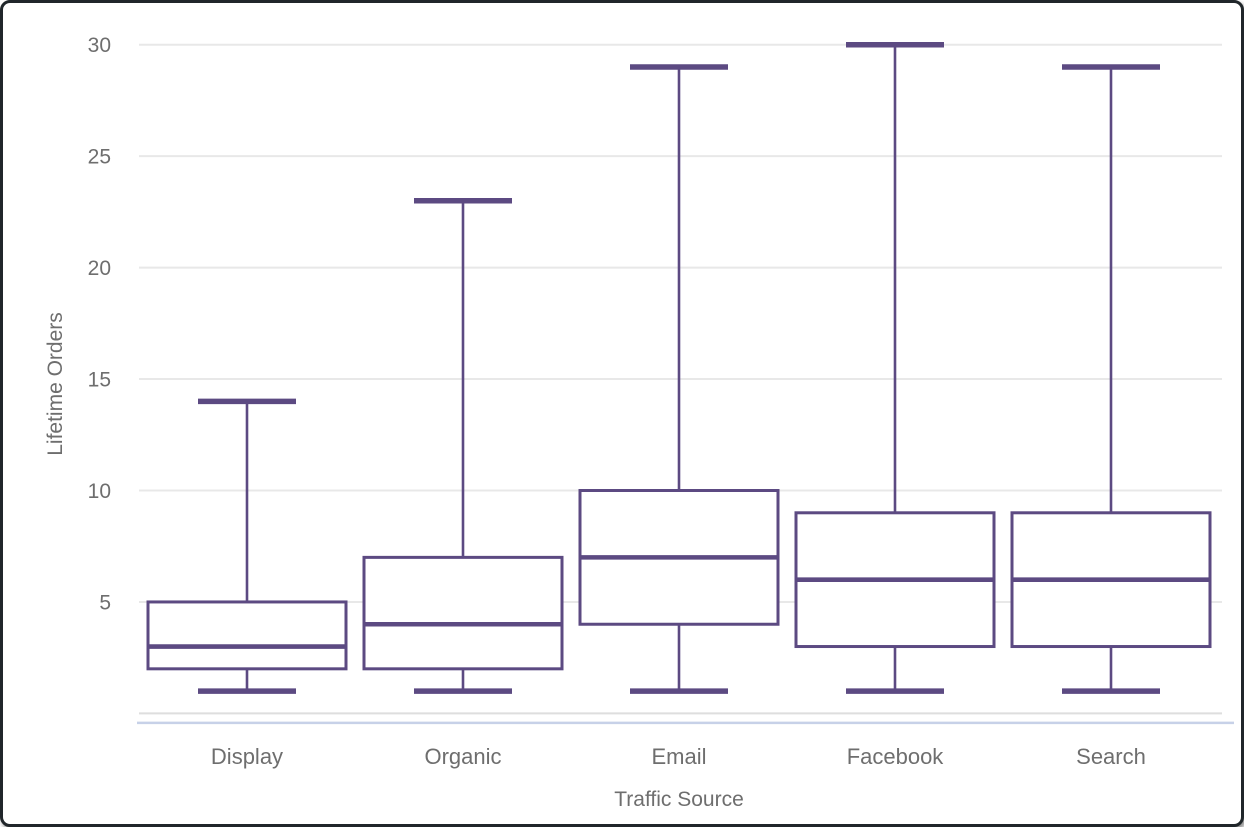 The image size is (1244, 827). What do you see at coordinates (247, 756) in the screenshot?
I see `x-category-label-display: Display` at bounding box center [247, 756].